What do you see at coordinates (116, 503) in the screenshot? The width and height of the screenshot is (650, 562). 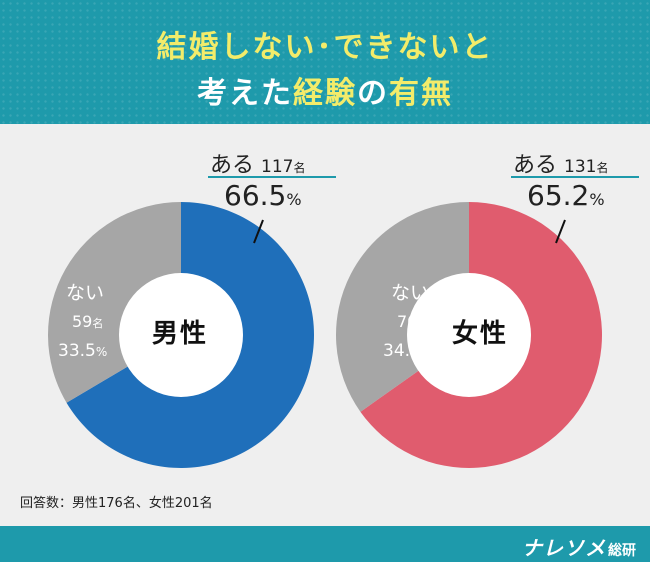 I see `response-count-note: 回答数：男性176名、女性201名` at bounding box center [116, 503].